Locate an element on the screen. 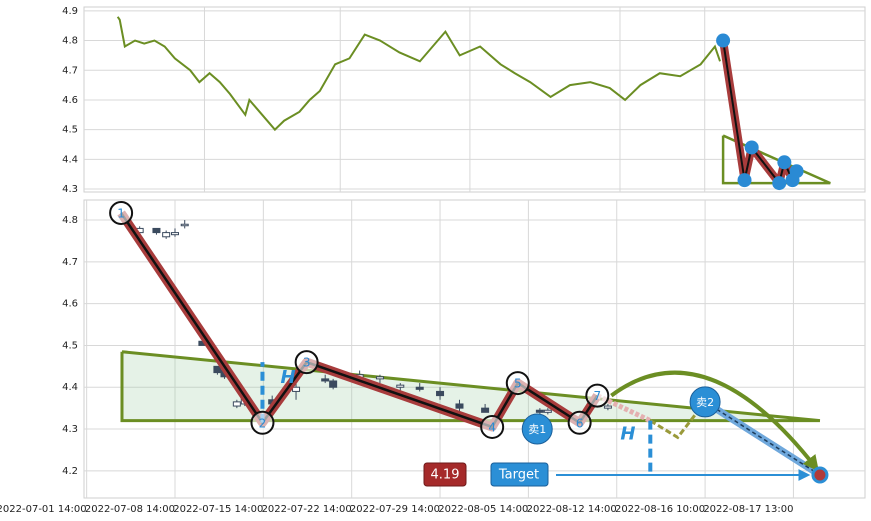 This screenshot has width=871, height=521. x-tick-label: 2022-08-17 13:00 is located at coordinates (748, 509).